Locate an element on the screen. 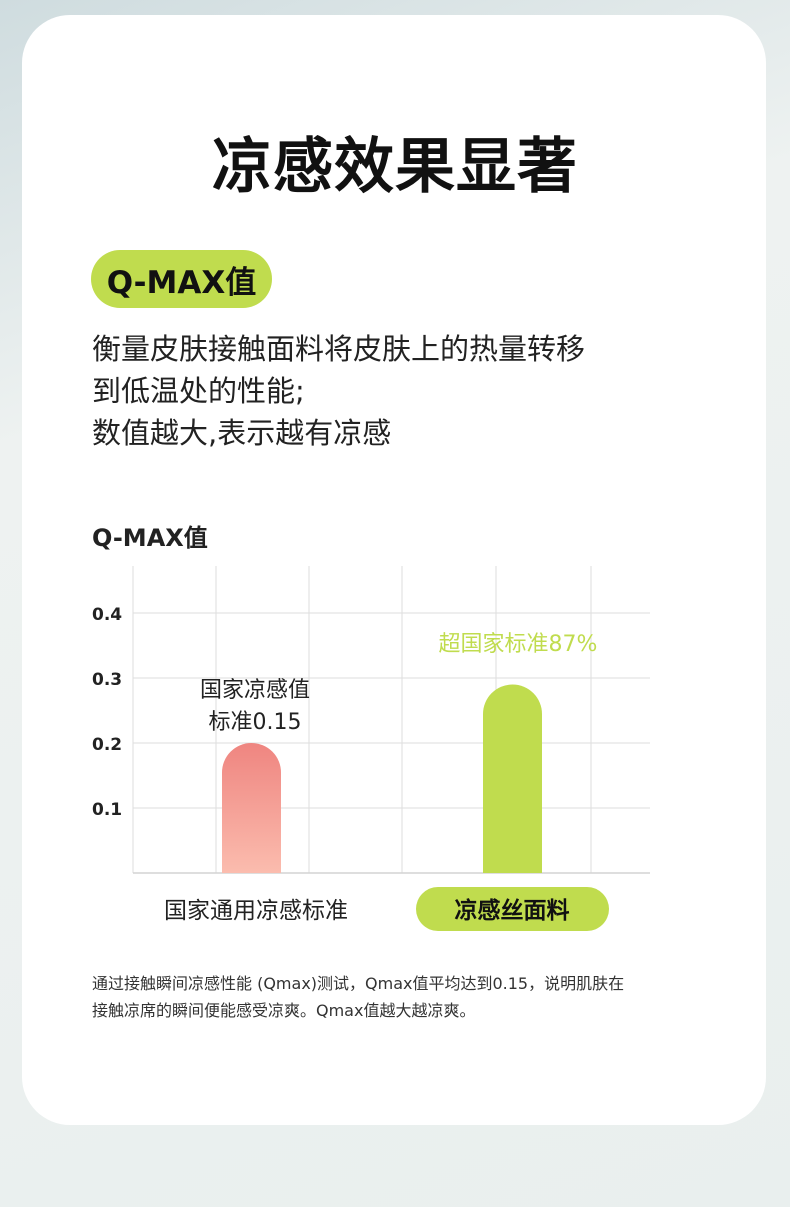 This screenshot has height=1207, width=790. x-category-label: 凉感丝面料 is located at coordinates (512, 910).